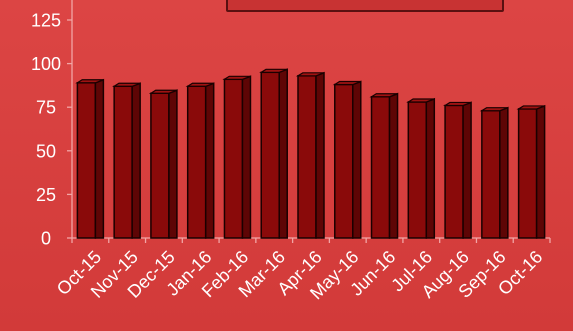 This screenshot has width=573, height=331. Describe the element at coordinates (46, 239) in the screenshot. I see `y-tick-label: 0` at that location.